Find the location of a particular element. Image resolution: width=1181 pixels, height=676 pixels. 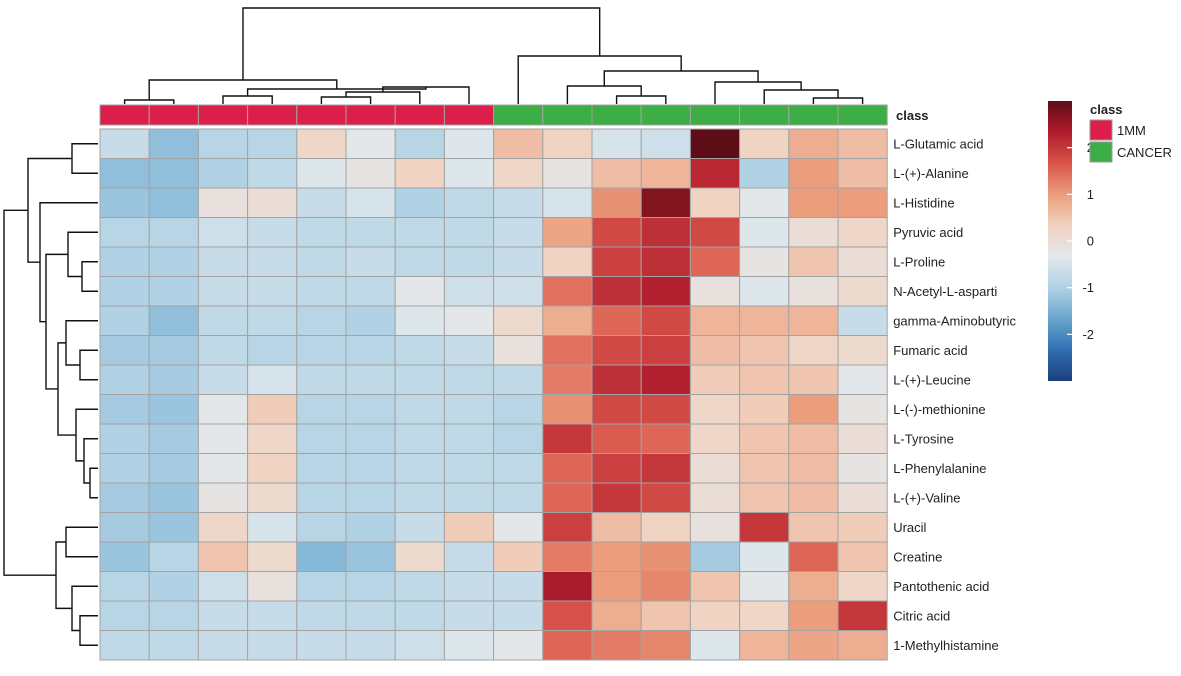

class-bar-title: class is located at coordinates (912, 115).